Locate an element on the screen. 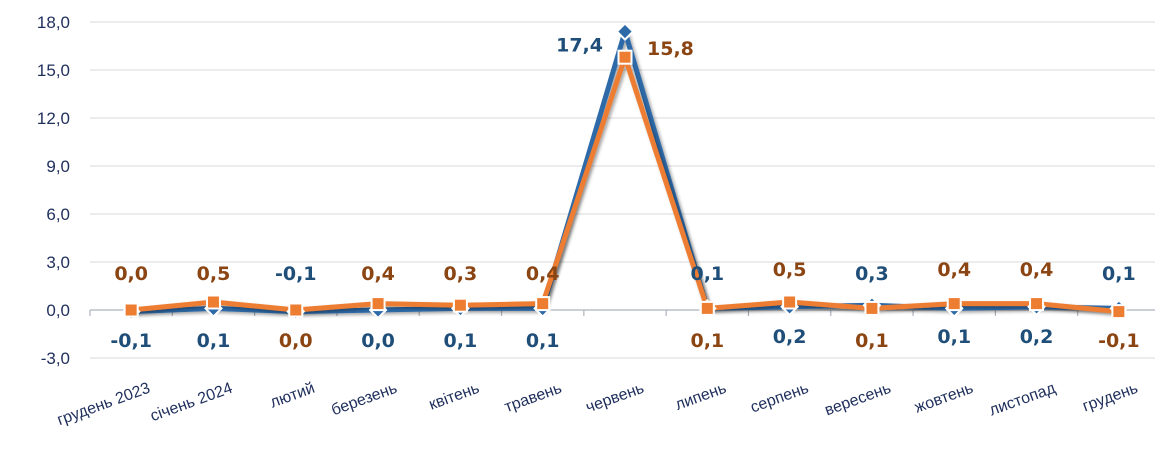 This screenshot has width=1155, height=458. x-tick-label: жовтень is located at coordinates (943, 398).